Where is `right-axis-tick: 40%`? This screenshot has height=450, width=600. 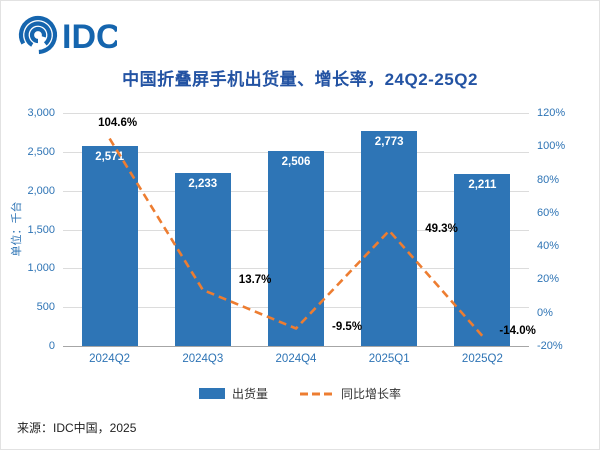
right-axis-tick: 40% is located at coordinates (548, 246).